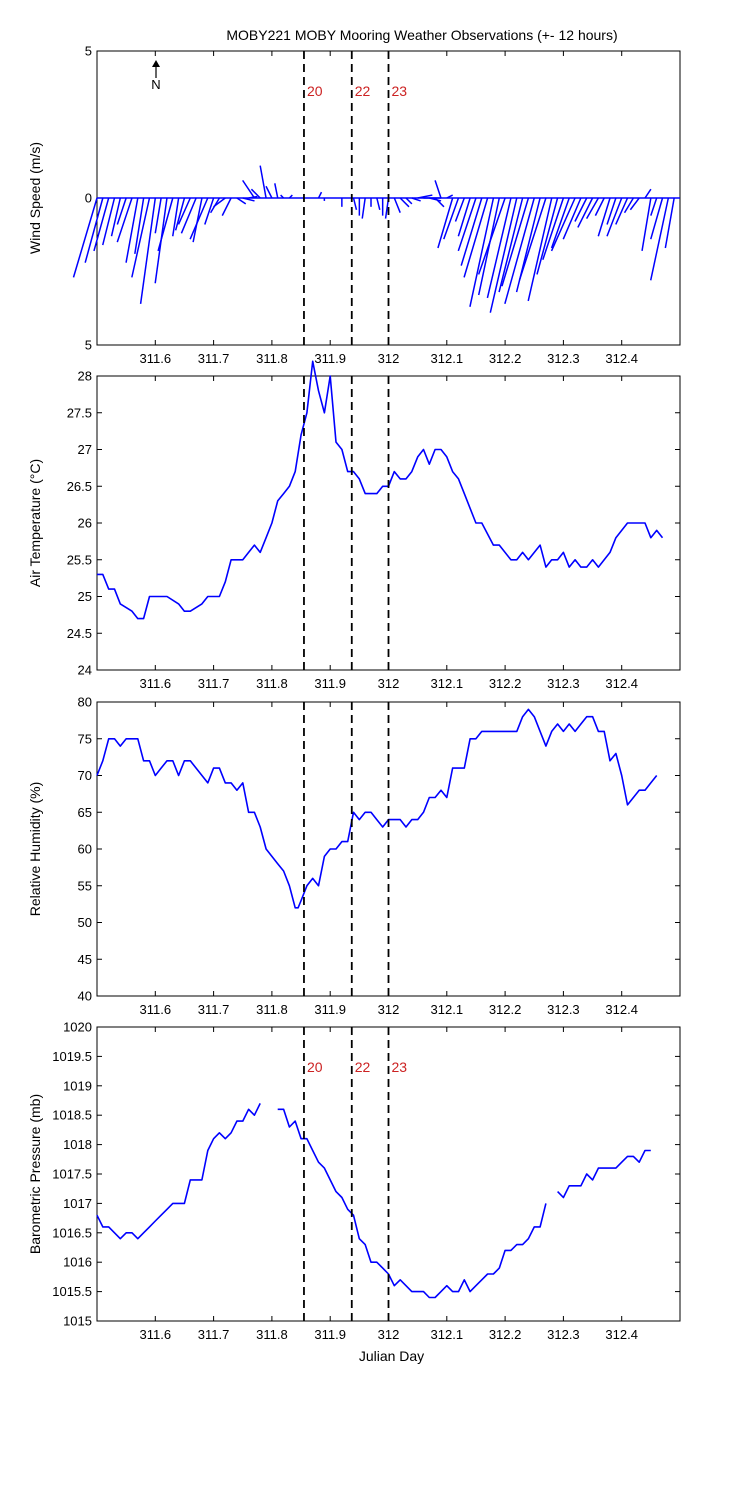 The image size is (750, 1500). Describe the element at coordinates (79, 486) in the screenshot. I see `y-tick-label: 26.5` at that location.